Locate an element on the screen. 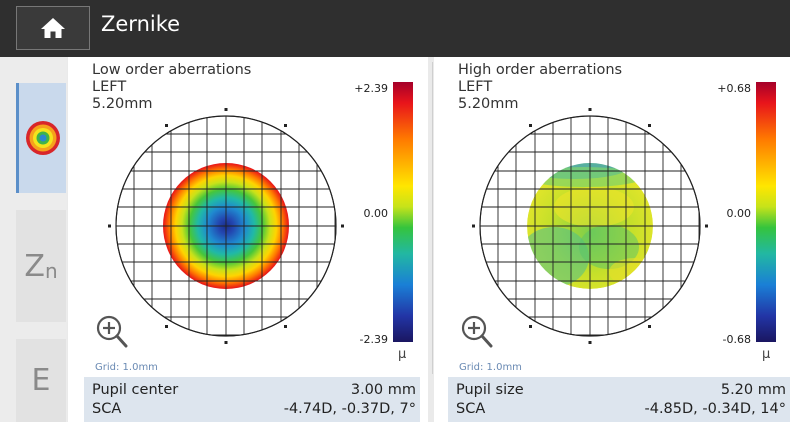 The height and width of the screenshot is (422, 790). home-icon is located at coordinates (53, 28).